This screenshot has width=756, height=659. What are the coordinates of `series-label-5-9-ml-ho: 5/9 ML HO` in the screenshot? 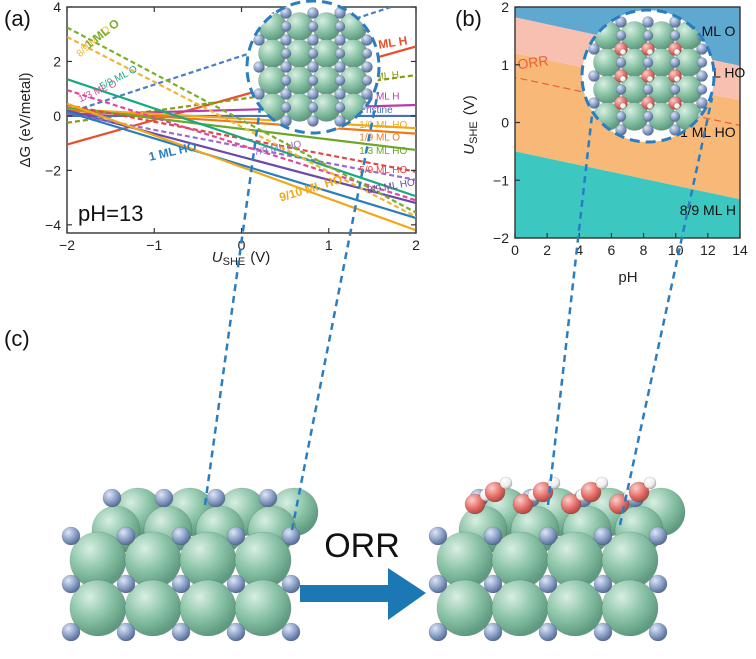 It's located at (383, 170).